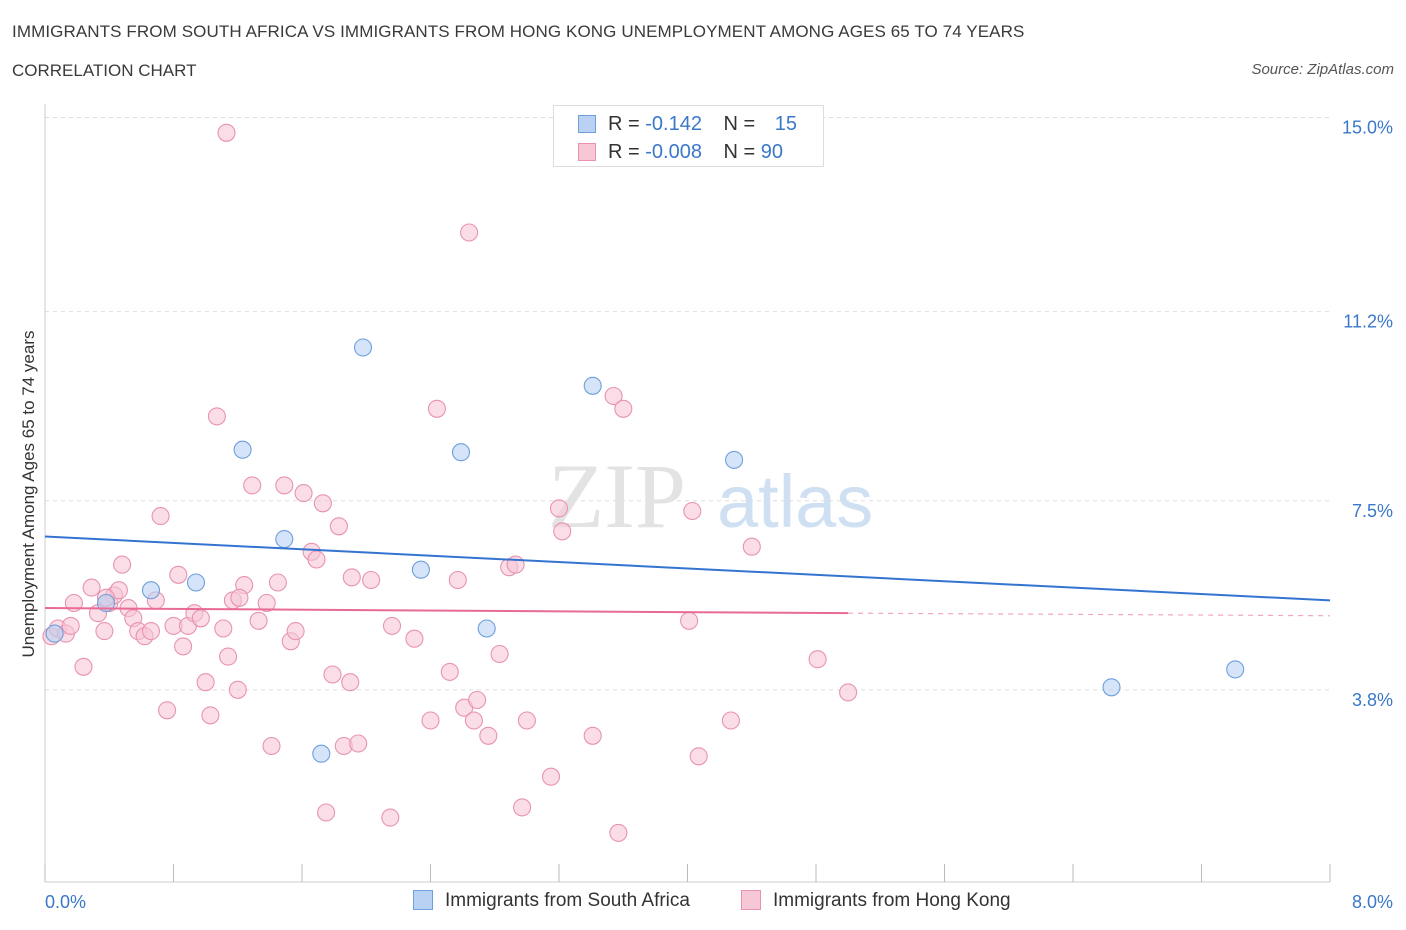  I want to click on legend-n-value: 90, so click(772, 152).